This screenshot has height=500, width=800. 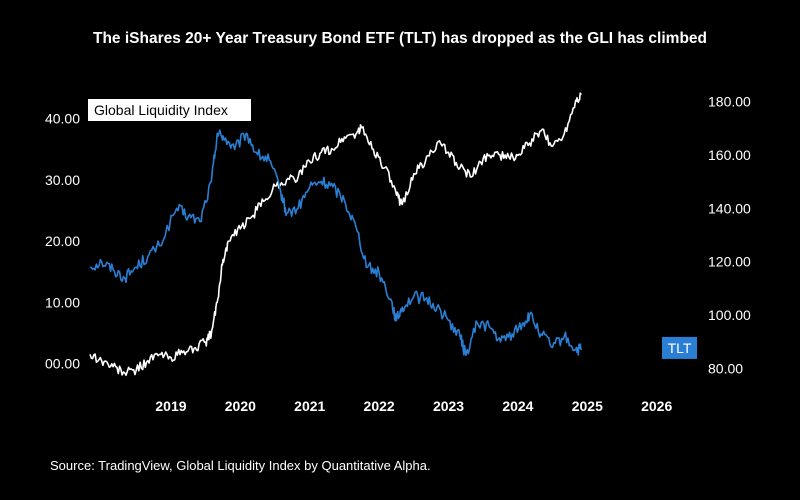 I want to click on x-tick-label: 2026, so click(x=656, y=406).